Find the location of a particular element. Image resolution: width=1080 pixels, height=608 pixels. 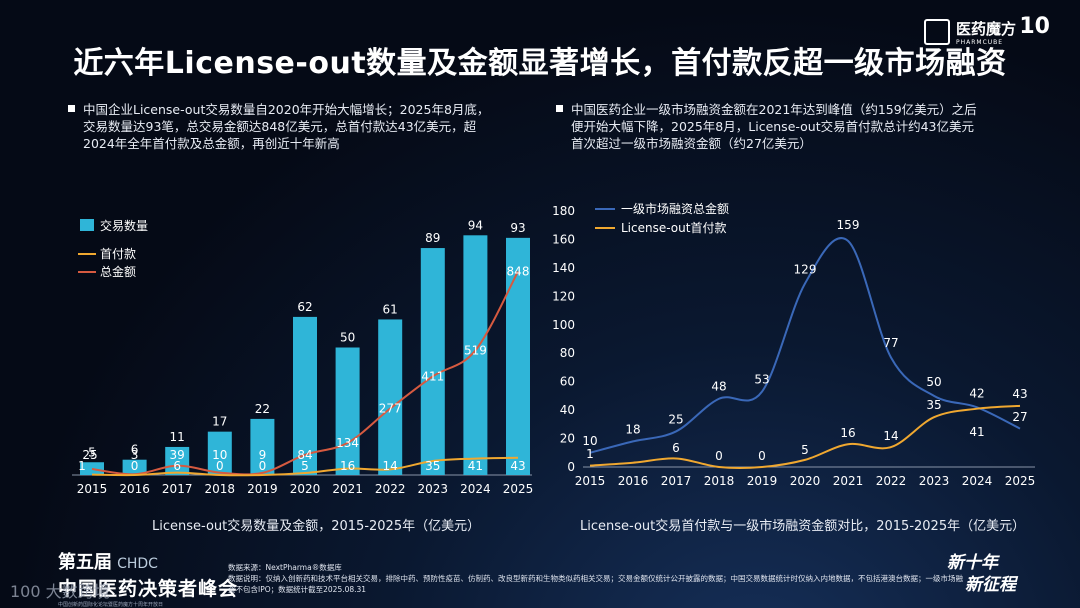

y-tick-120: 120 is located at coordinates (563, 296).